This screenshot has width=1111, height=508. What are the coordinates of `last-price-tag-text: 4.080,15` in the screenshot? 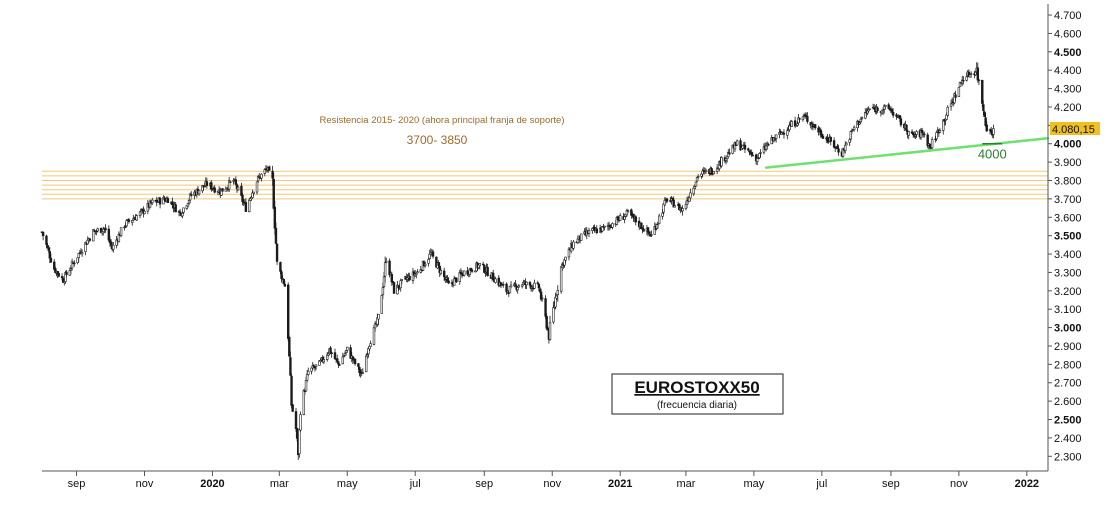 It's located at (1073, 130).